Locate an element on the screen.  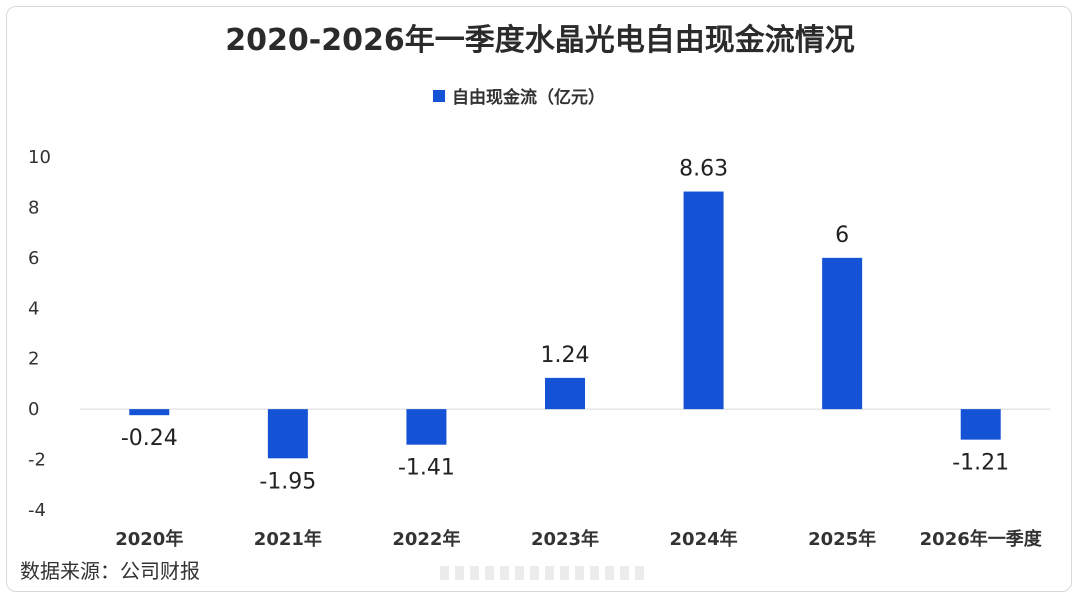
x-tick-label: 2026年一季度 is located at coordinates (981, 539).